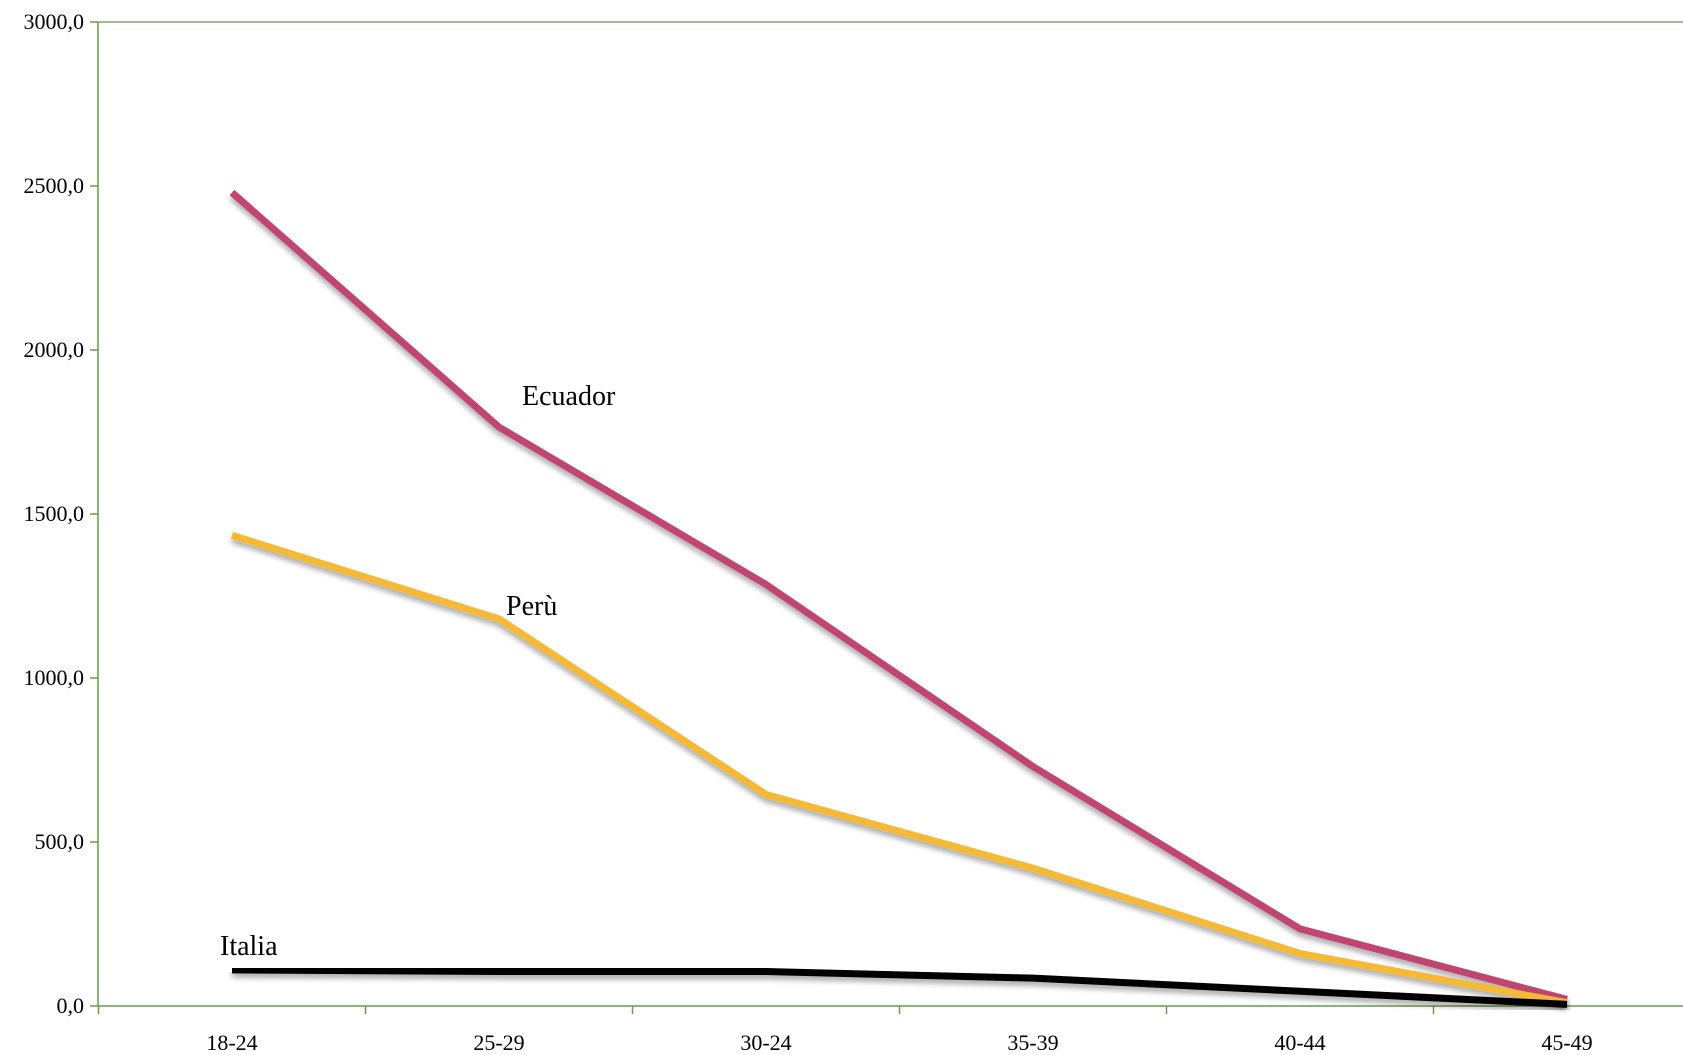 The image size is (1683, 1055). Describe the element at coordinates (249, 946) in the screenshot. I see `series-label: Italia` at that location.